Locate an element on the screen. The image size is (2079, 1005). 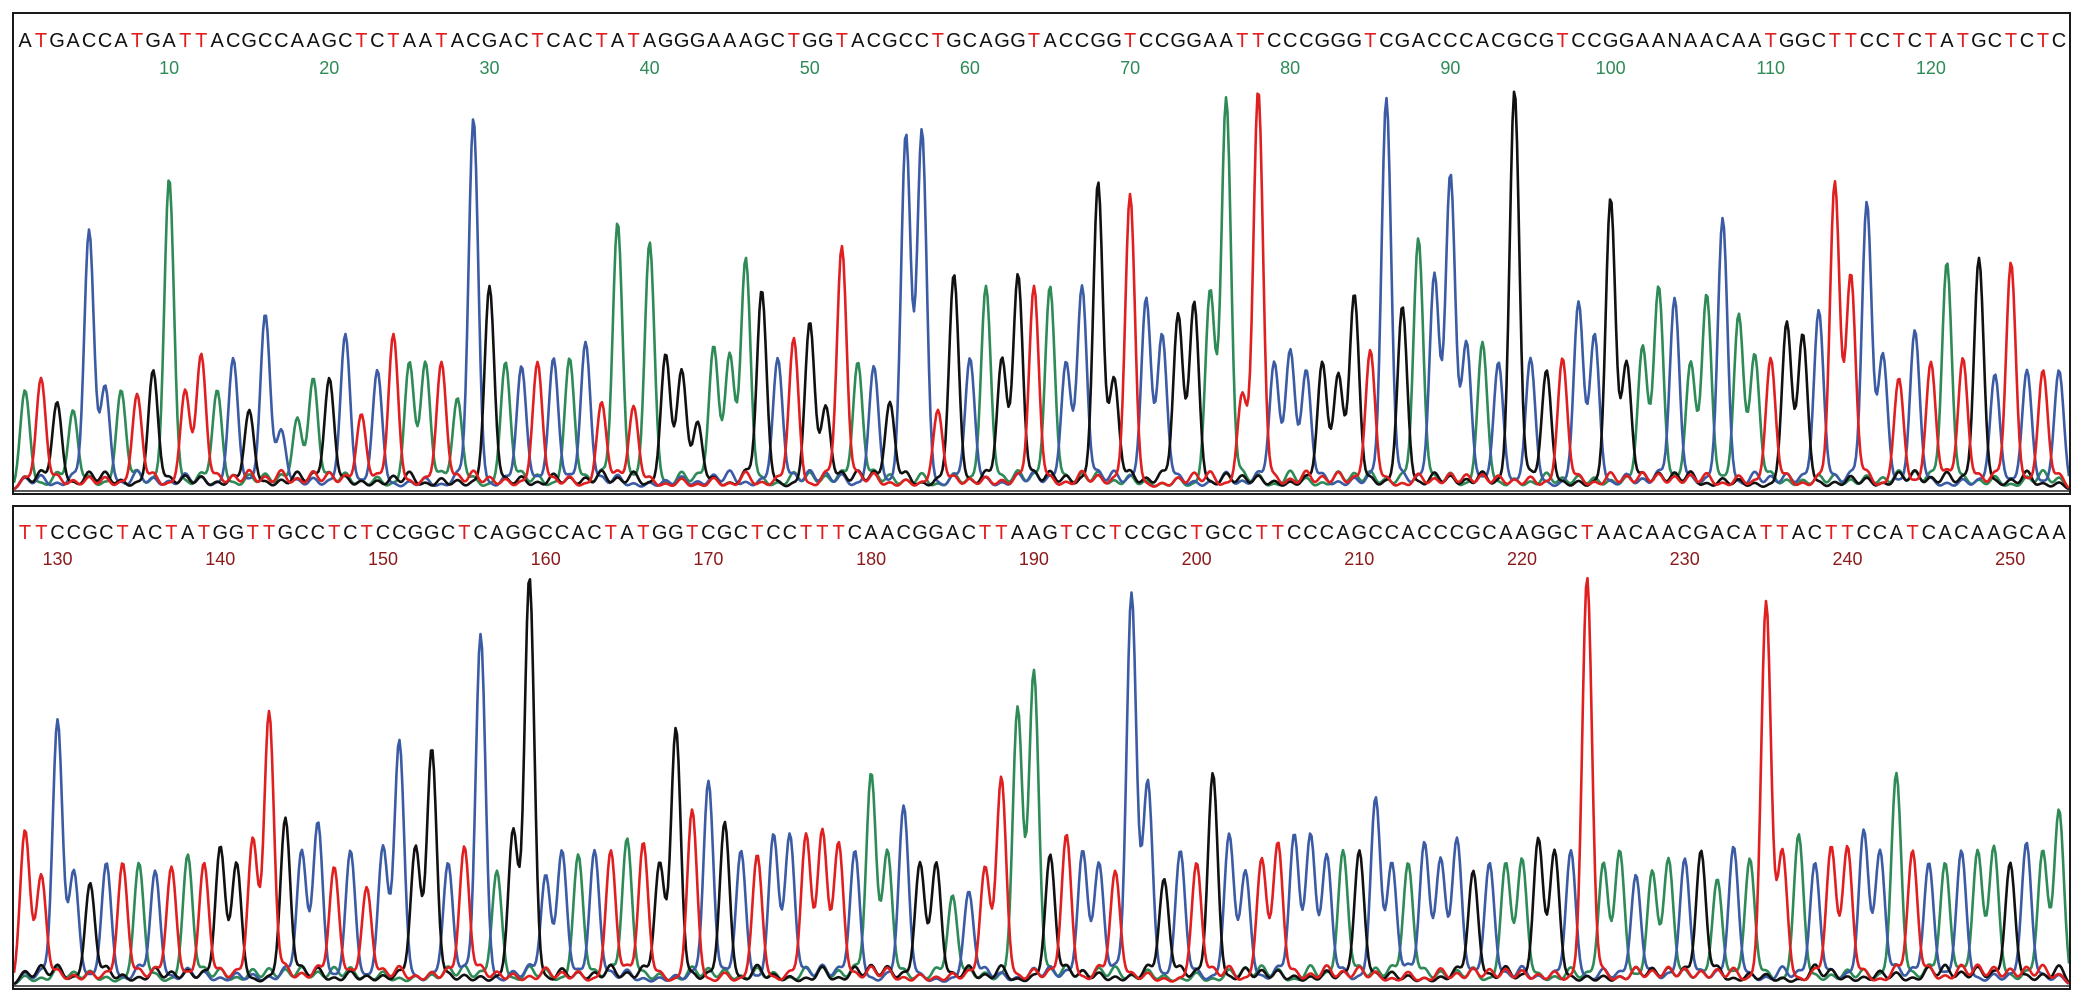
position-label: 70 is located at coordinates (1130, 68).